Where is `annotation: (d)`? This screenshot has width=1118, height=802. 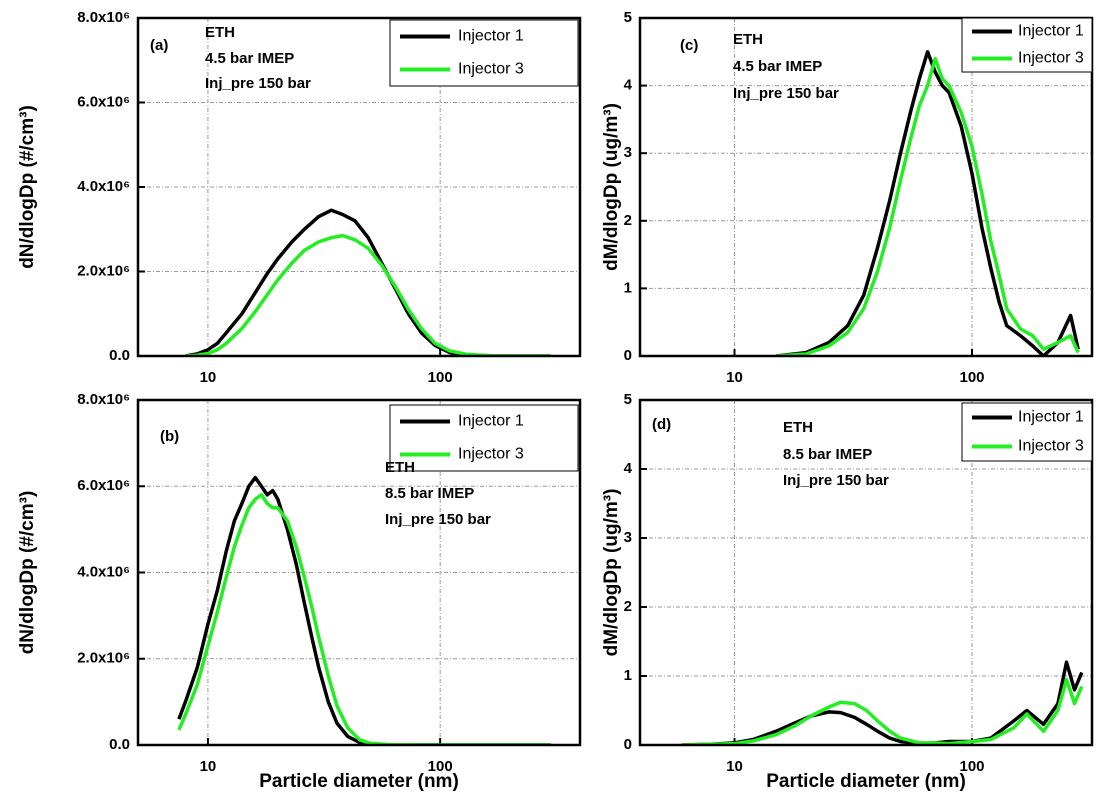
annotation: (d) is located at coordinates (661, 424).